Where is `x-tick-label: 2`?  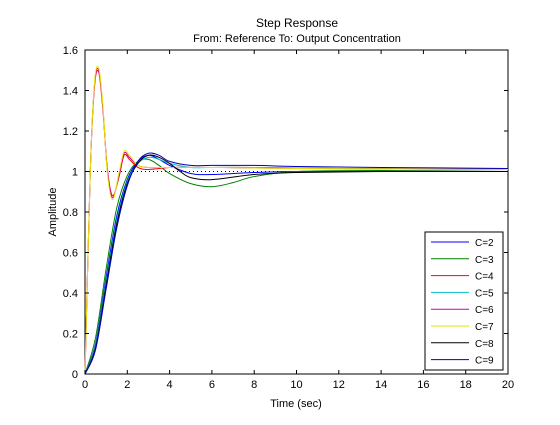
x-tick-label: 2 is located at coordinates (127, 385).